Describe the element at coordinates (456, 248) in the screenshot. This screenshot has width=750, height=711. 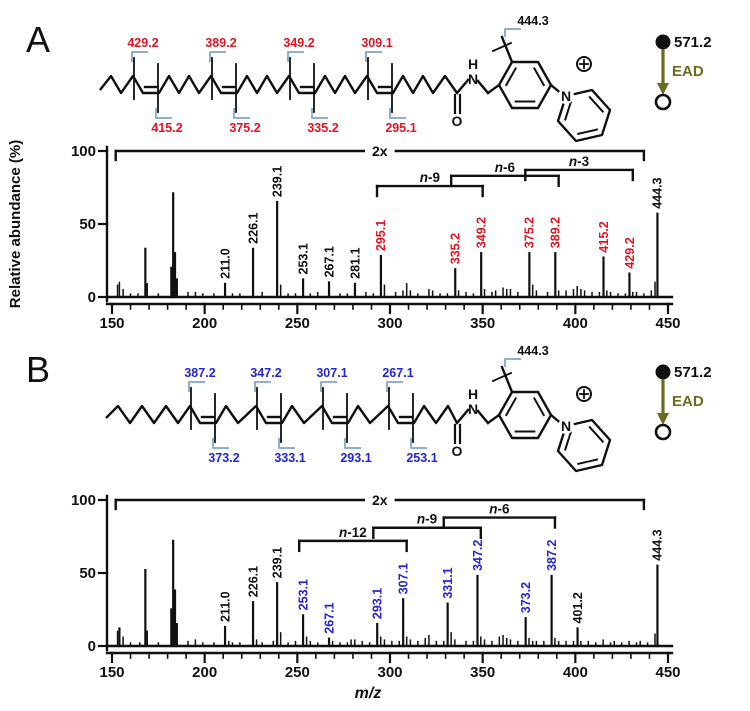
I see `peak-label: 335.2` at that location.